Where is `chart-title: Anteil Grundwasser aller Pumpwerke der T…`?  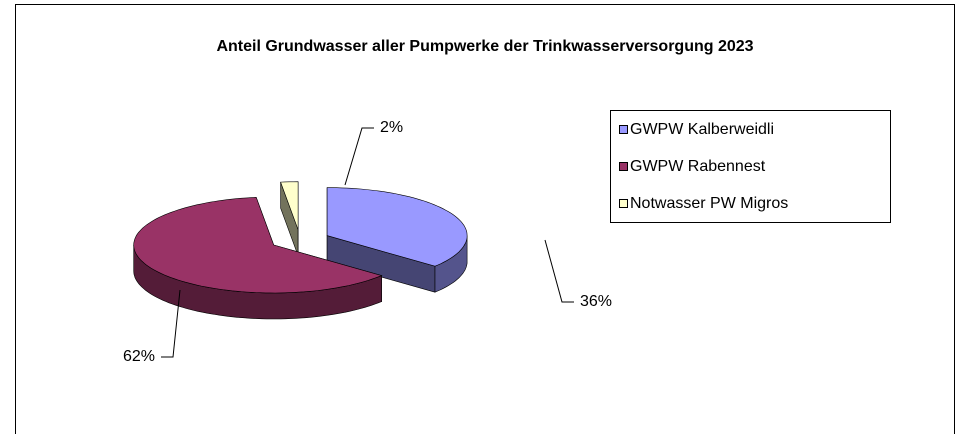 chart-title: Anteil Grundwasser aller Pumpwerke der T… is located at coordinates (484, 46).